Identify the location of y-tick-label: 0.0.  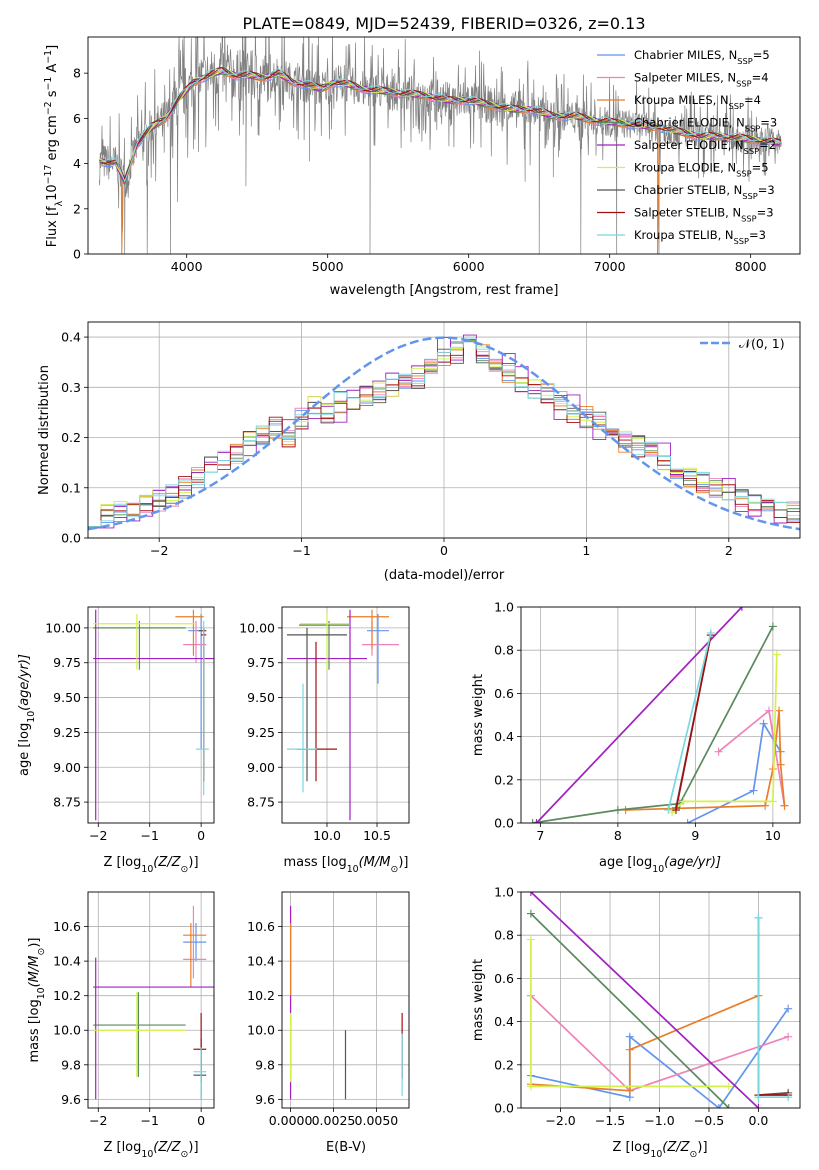
(71, 538).